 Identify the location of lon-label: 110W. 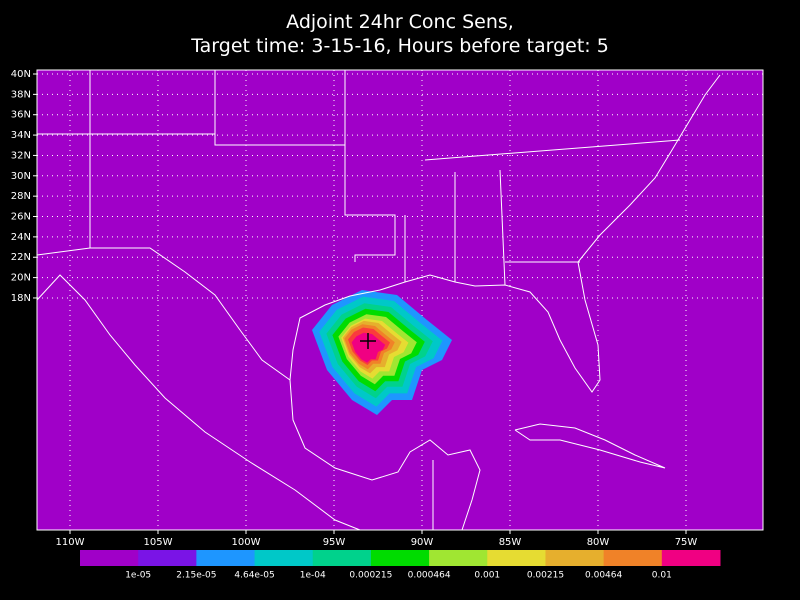
(70, 542).